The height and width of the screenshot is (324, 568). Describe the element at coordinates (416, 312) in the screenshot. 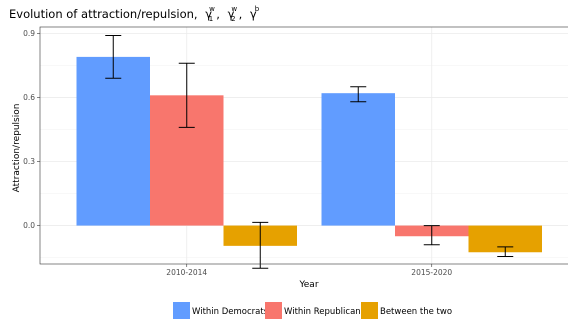

I see `legend-label-3: Between the two` at that location.